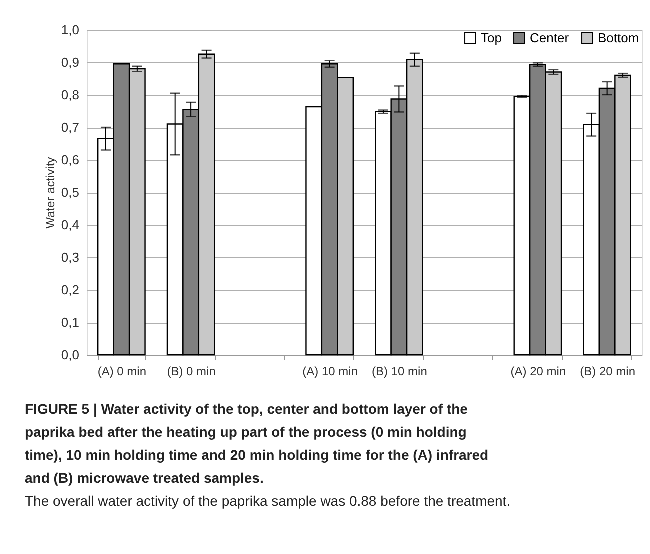  I want to click on x-tick-label: (A) 20 min, so click(538, 371).